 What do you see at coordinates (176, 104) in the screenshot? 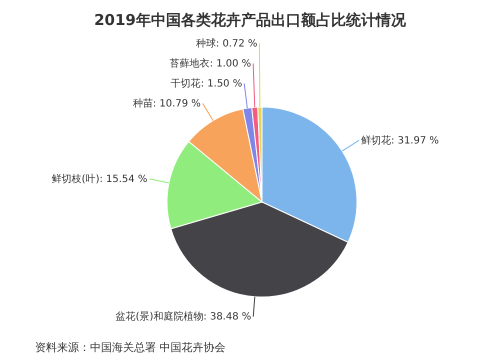
I see `data-label: : 10.79 %` at bounding box center [176, 104].